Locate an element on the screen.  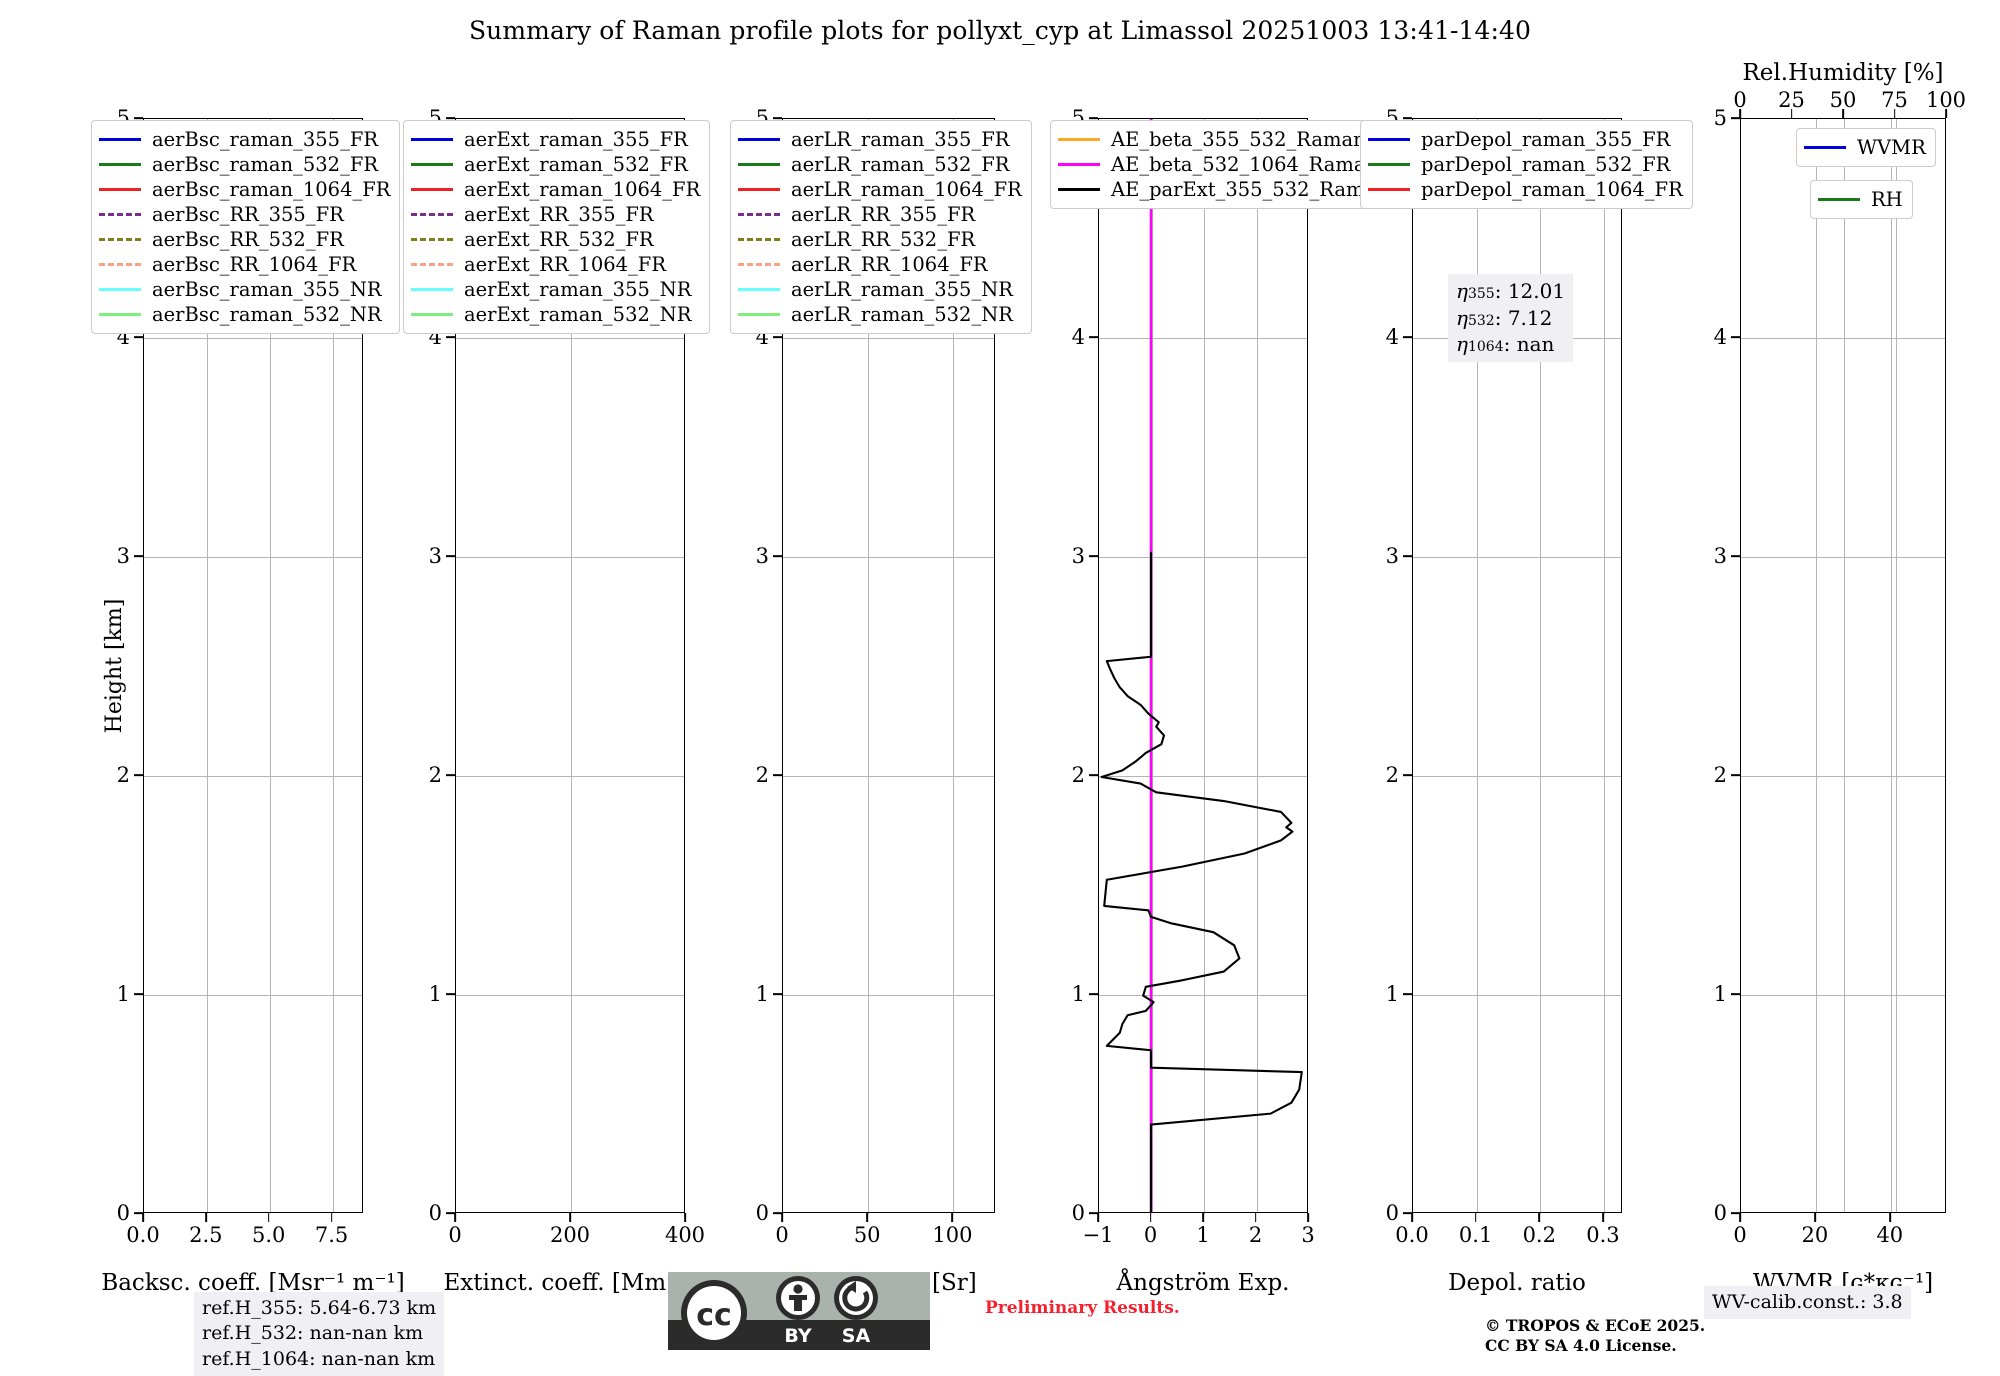
x-axis-label-depol-ratio: Depol. ratio is located at coordinates (1517, 1283).